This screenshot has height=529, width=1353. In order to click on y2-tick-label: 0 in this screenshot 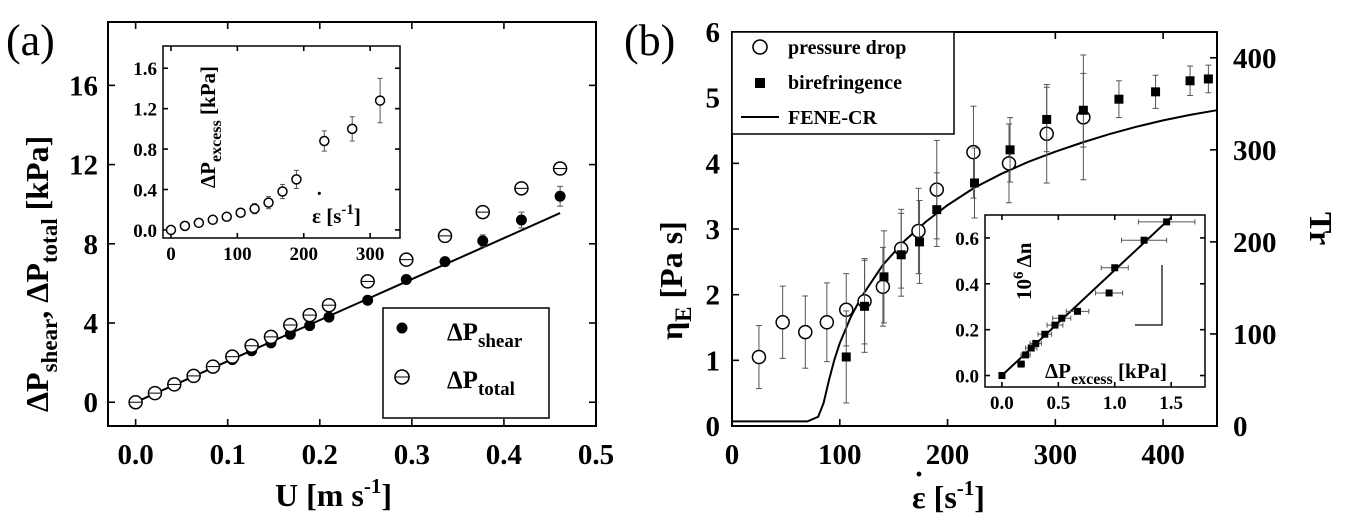, I will do `click(1240, 427)`.